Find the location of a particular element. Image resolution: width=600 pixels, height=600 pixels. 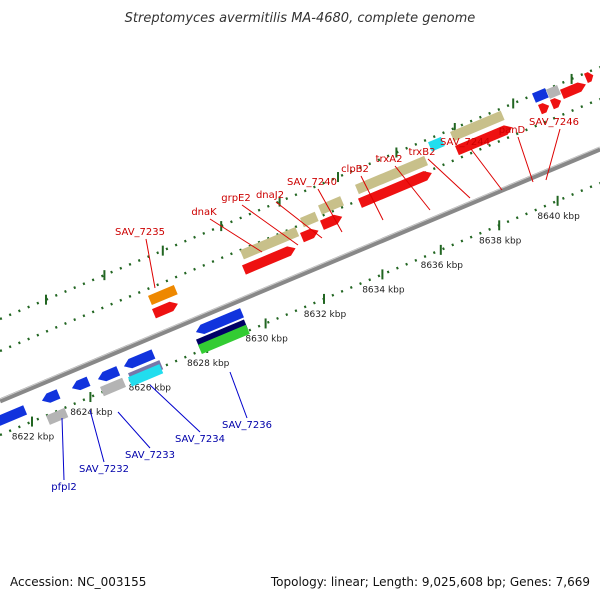

gene-label: SAV_7232 is located at coordinates (104, 469).